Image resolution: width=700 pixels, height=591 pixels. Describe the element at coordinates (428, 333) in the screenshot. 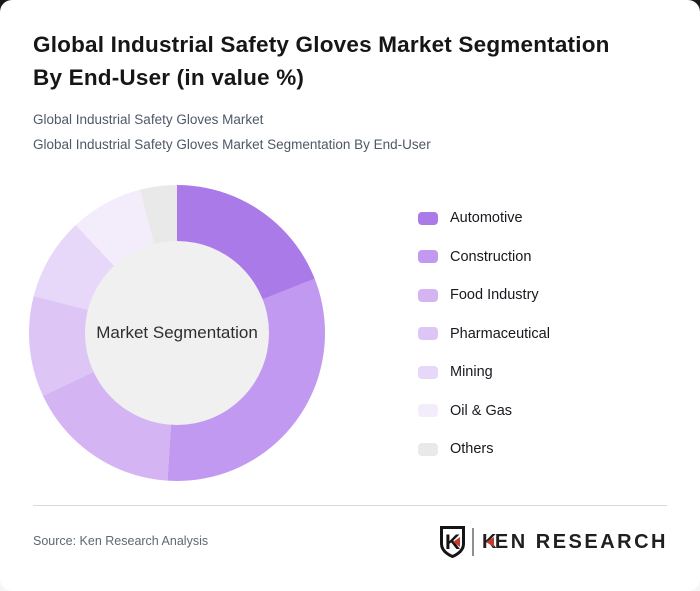

I see `legend-swatch-pharmaceutical` at that location.